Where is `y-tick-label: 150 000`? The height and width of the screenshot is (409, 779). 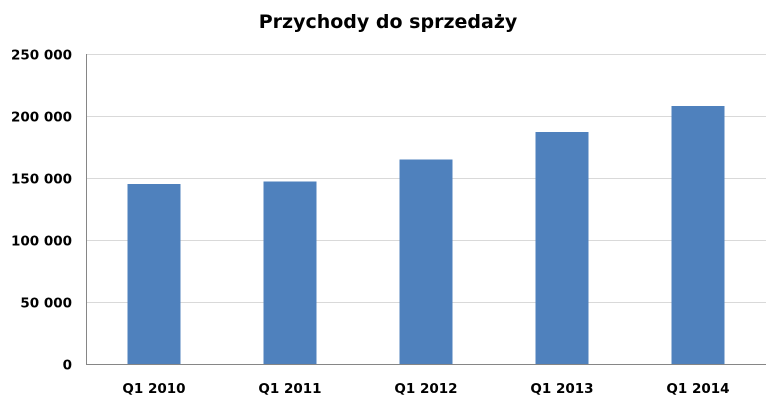
y-tick-label: 150 000 is located at coordinates (41, 180).